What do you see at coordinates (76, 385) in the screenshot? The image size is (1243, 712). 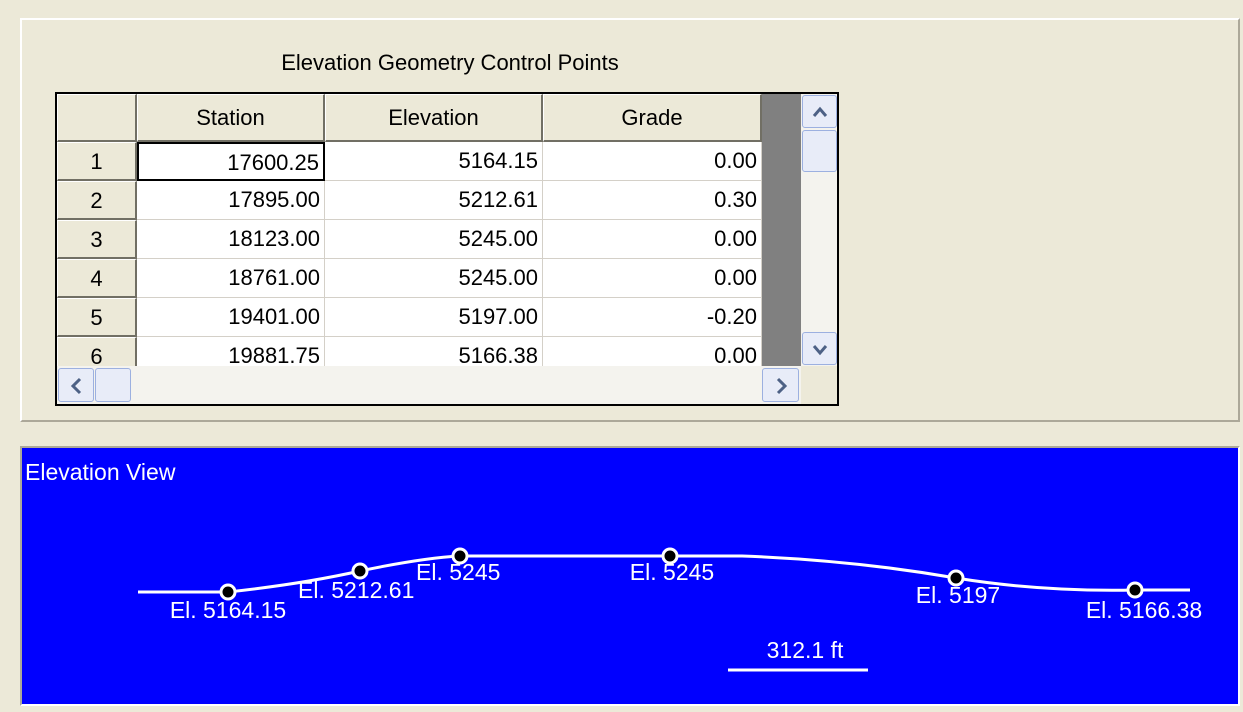 I see `scroll-left-button` at bounding box center [76, 385].